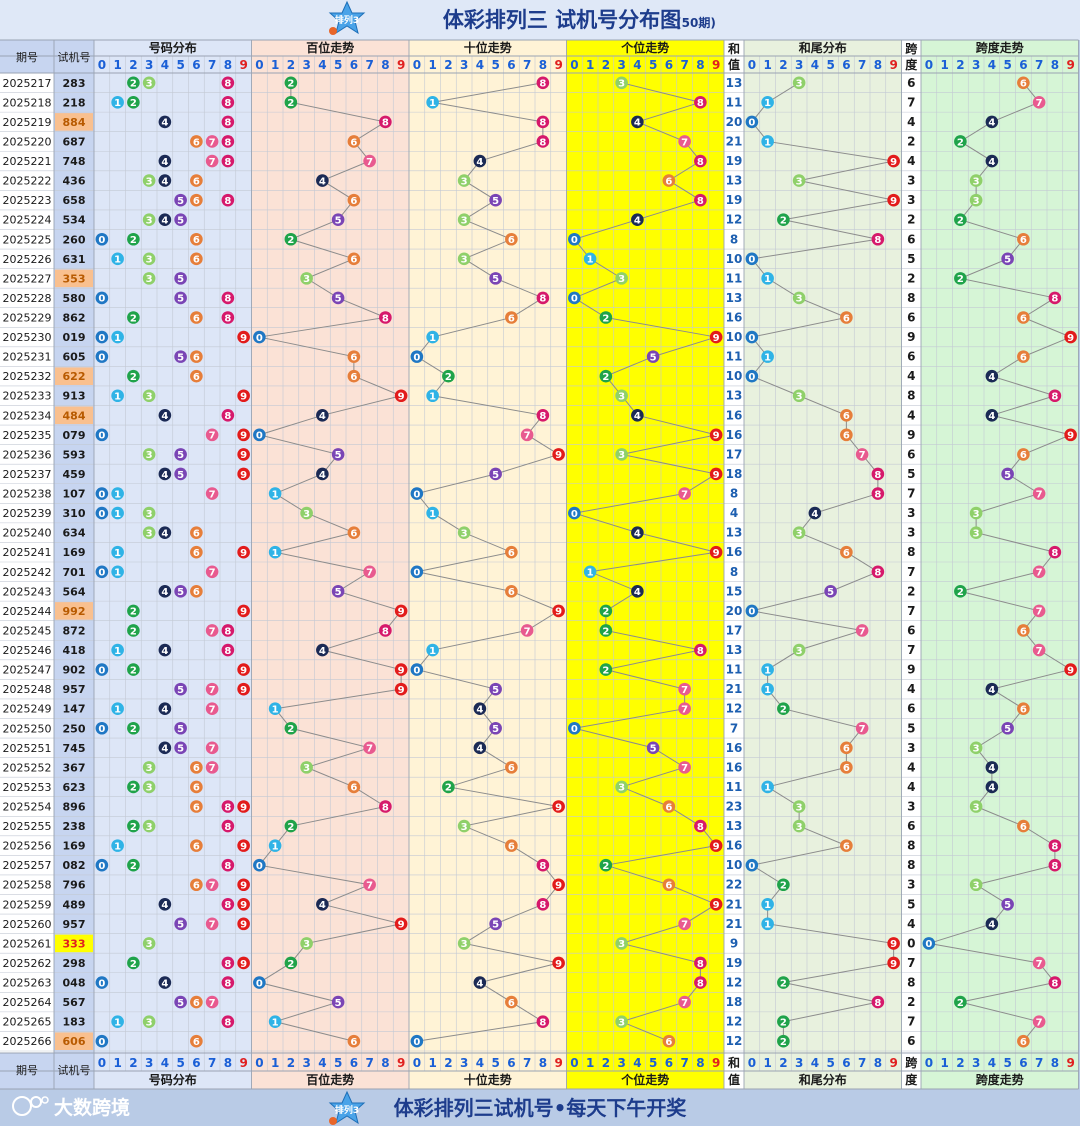 The image size is (1080, 1126). Describe the element at coordinates (799, 806) in the screenshot. I see `tail-ball: 3` at that location.